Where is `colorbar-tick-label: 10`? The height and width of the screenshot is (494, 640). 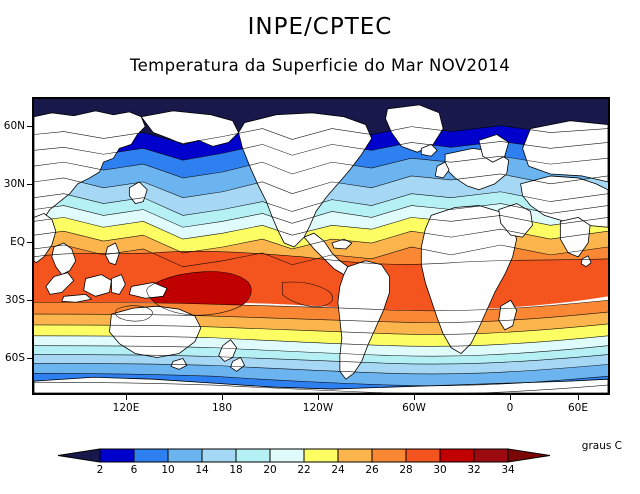
colorbar-tick-label: 10 is located at coordinates (168, 470).